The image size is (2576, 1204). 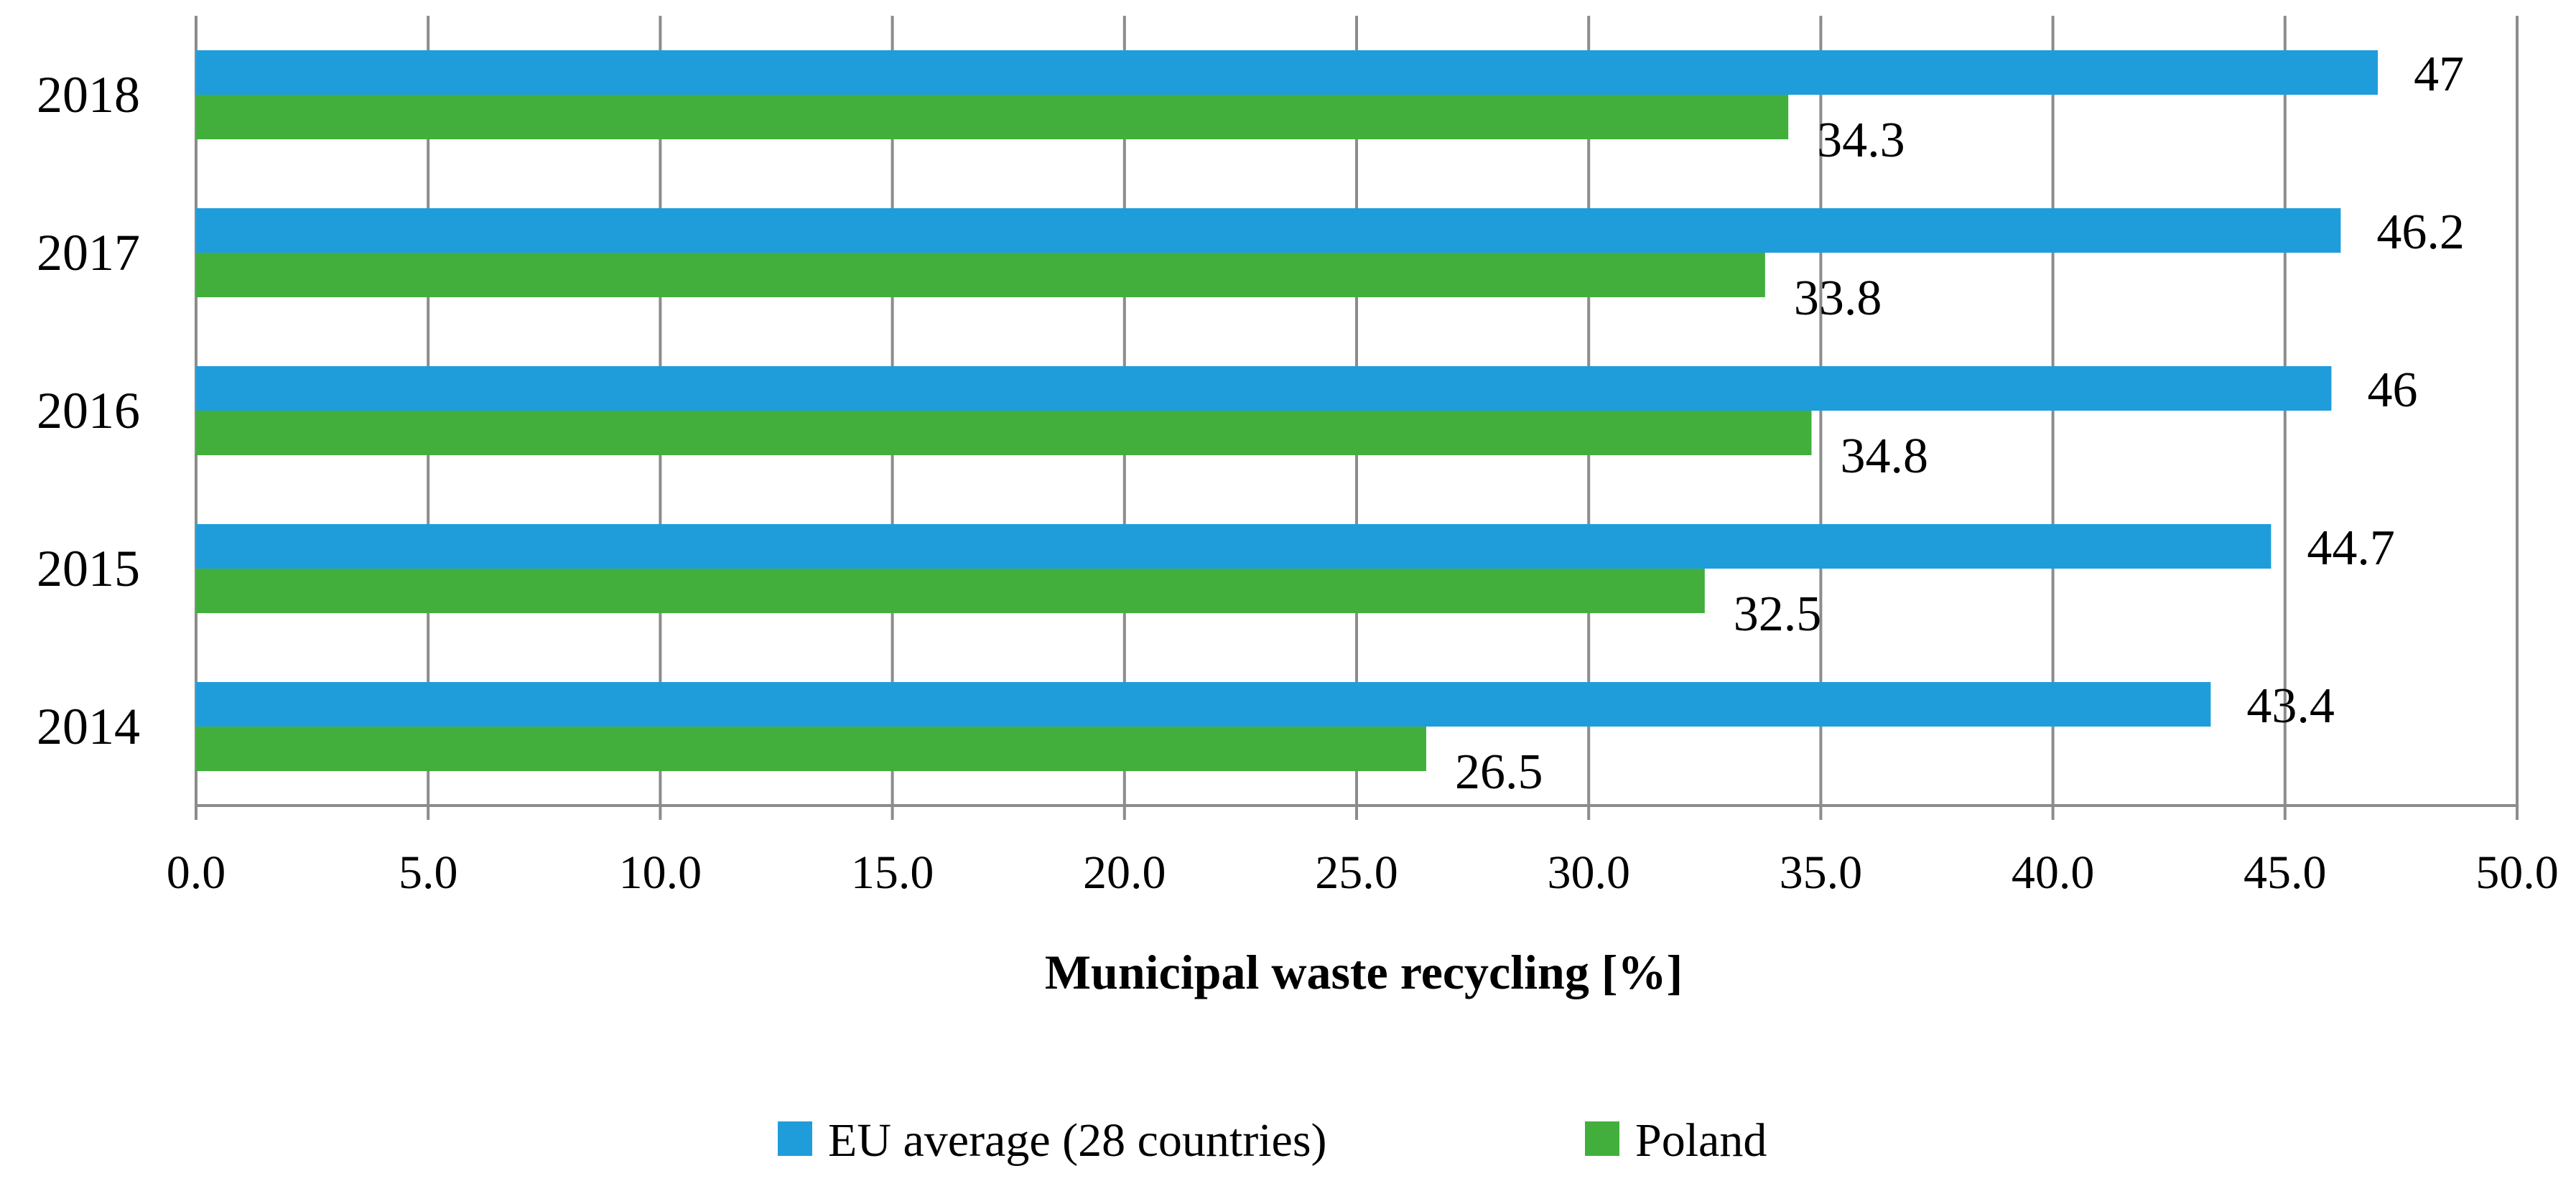 I want to click on bar-poland-2017, so click(x=980, y=275).